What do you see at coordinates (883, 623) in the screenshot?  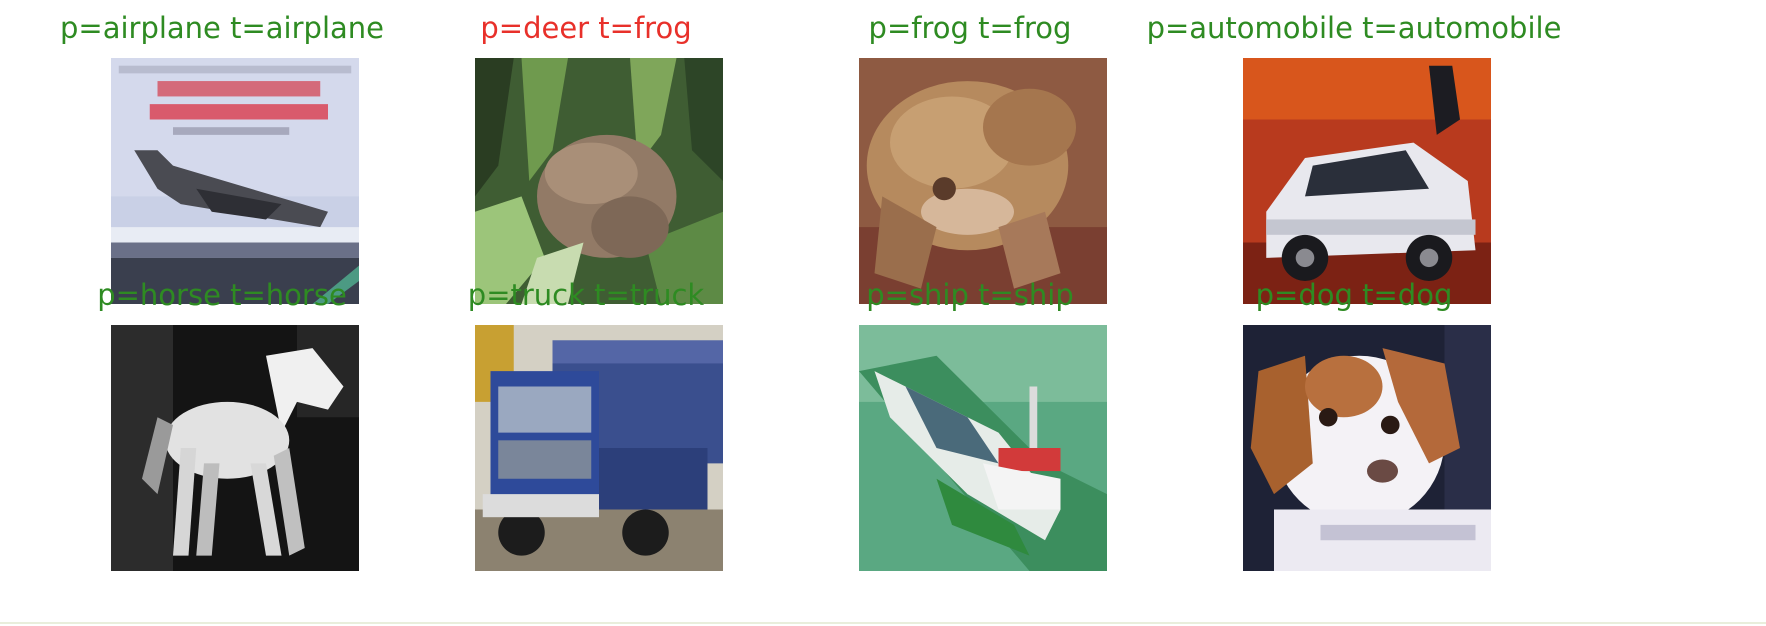 I see `bottom-divider` at bounding box center [883, 623].